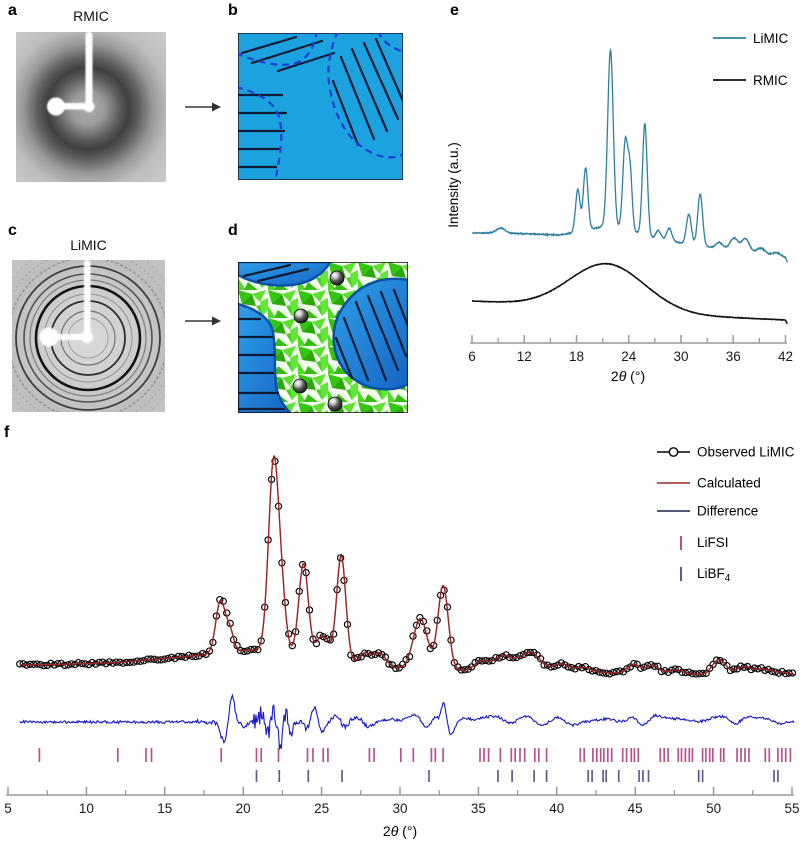 The height and width of the screenshot is (843, 800). What do you see at coordinates (629, 356) in the screenshot?
I see `tick-label: 24` at bounding box center [629, 356].